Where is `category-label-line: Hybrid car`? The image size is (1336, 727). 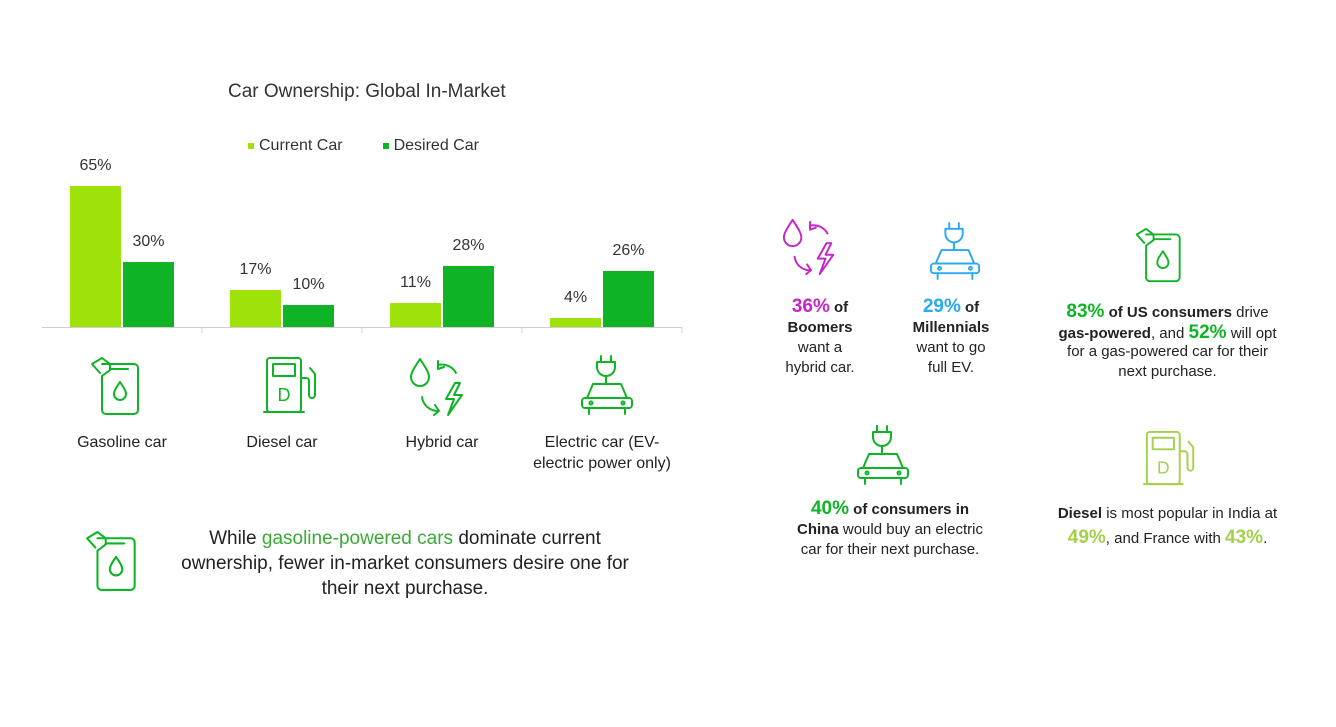 category-label-line: Hybrid car is located at coordinates (442, 442).